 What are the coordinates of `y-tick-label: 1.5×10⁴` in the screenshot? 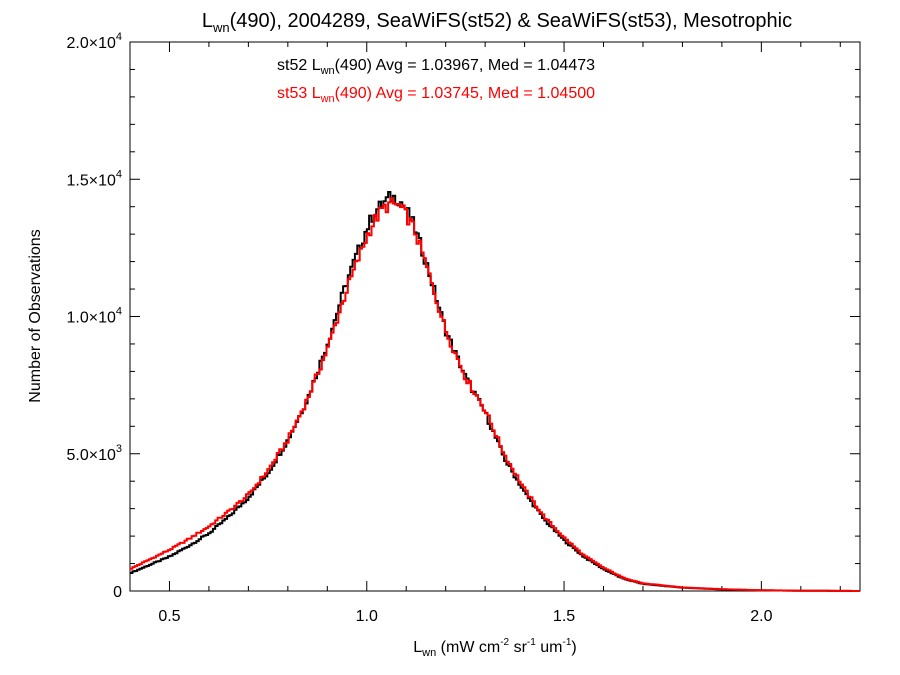 It's located at (94, 178).